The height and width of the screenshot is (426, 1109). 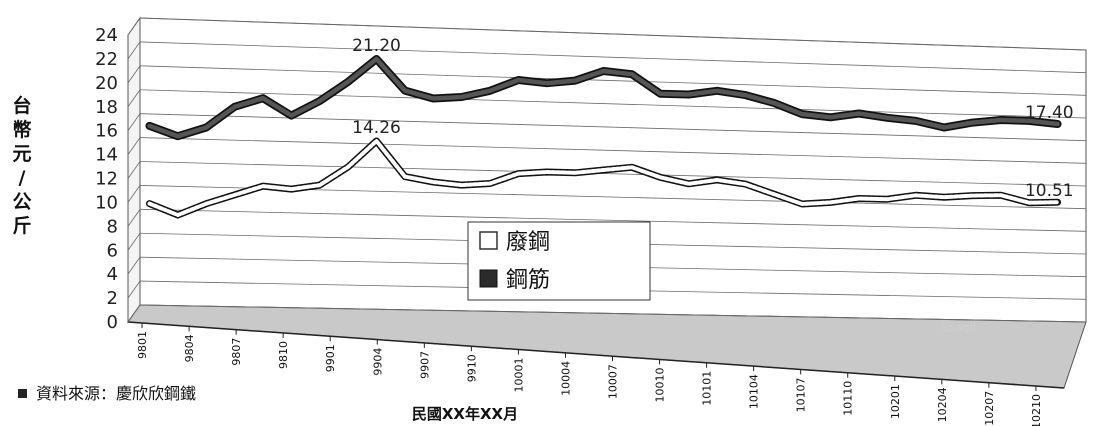 What do you see at coordinates (376, 46) in the screenshot?
I see `rebar-peak-label: 21.20` at bounding box center [376, 46].